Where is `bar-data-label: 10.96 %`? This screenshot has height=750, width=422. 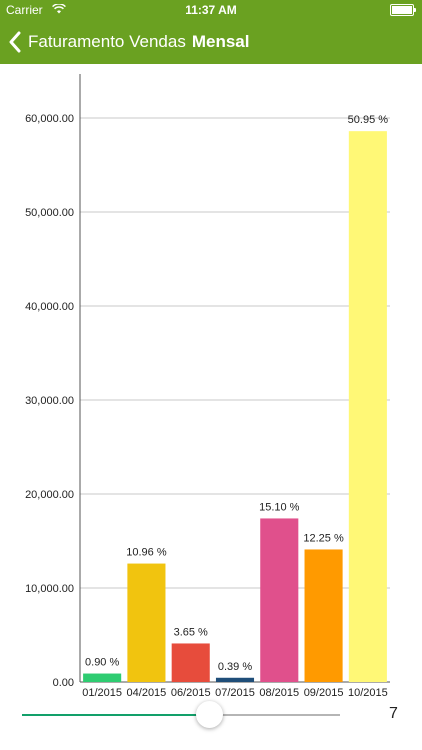 bar-data-label: 10.96 % is located at coordinates (146, 553).